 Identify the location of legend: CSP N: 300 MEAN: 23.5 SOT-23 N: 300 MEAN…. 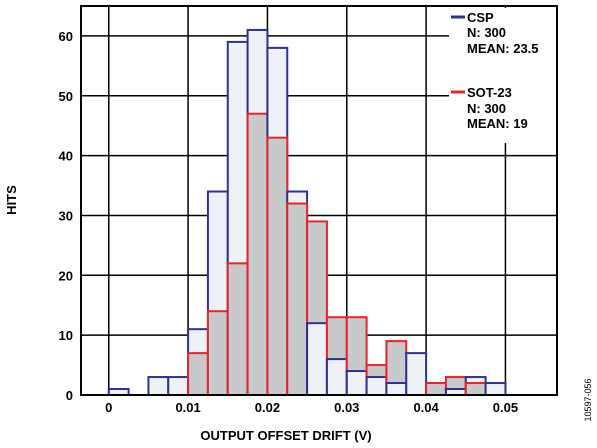
(502, 75).